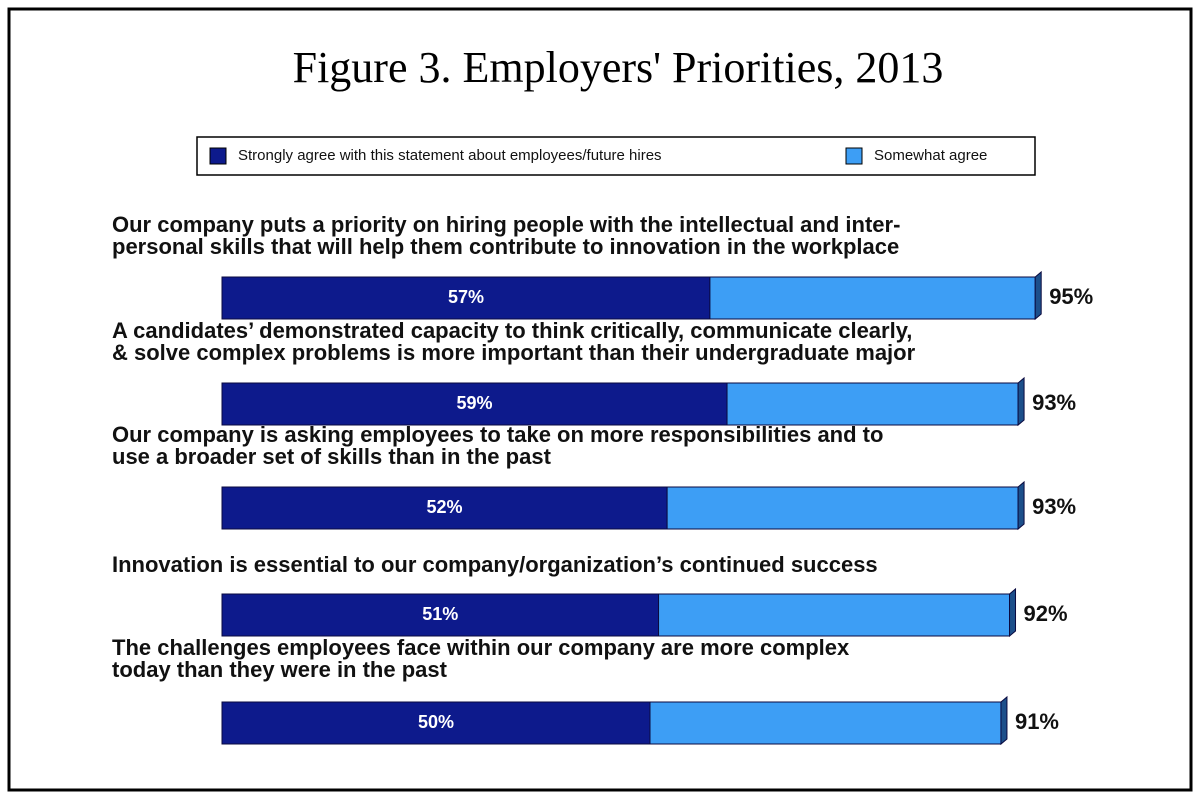  I want to click on value-label: 57%, so click(466, 297).